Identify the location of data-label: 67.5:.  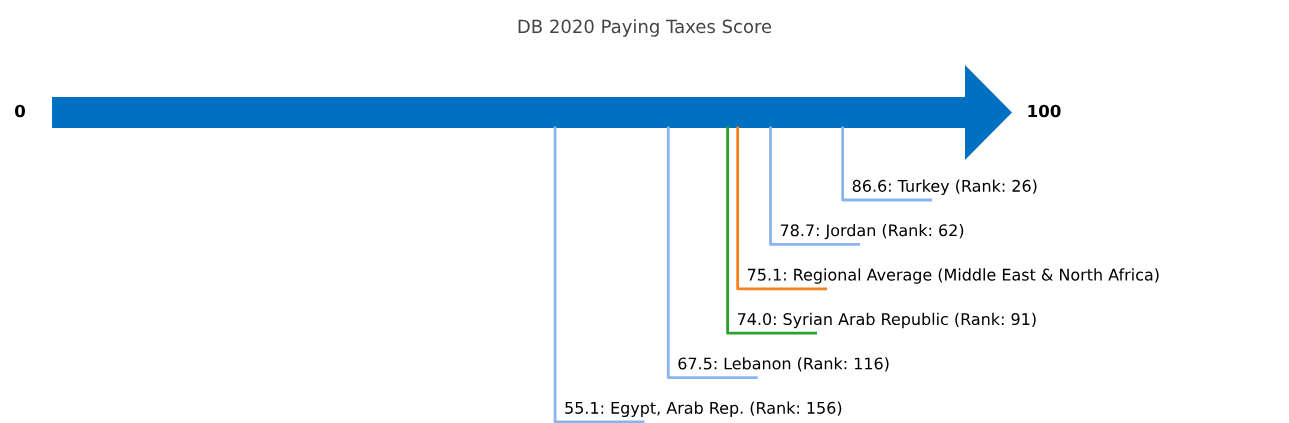
(697, 363).